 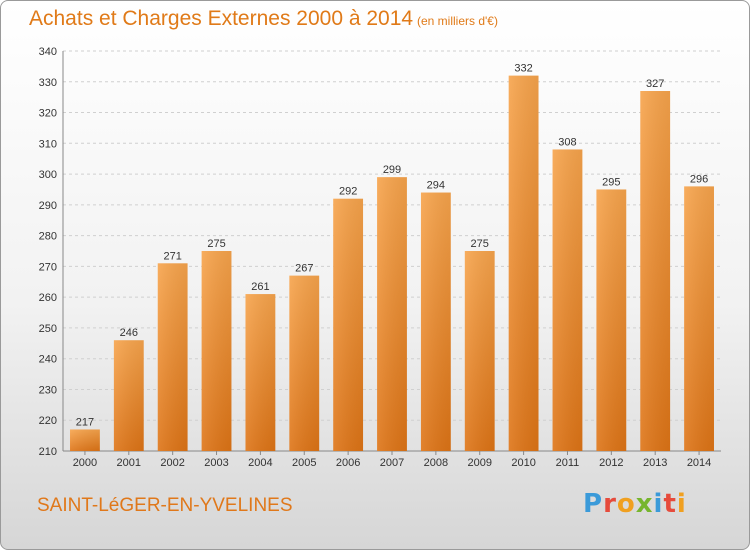 What do you see at coordinates (670, 504) in the screenshot?
I see `logo-letter: t` at bounding box center [670, 504].